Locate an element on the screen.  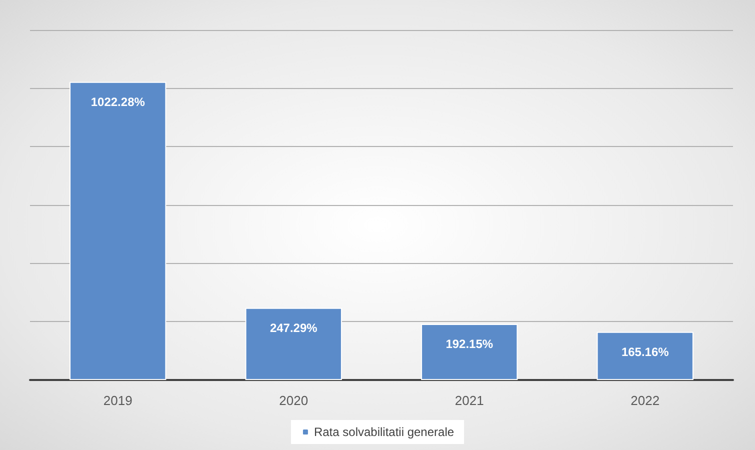
data-label: 247.29% is located at coordinates (294, 327).